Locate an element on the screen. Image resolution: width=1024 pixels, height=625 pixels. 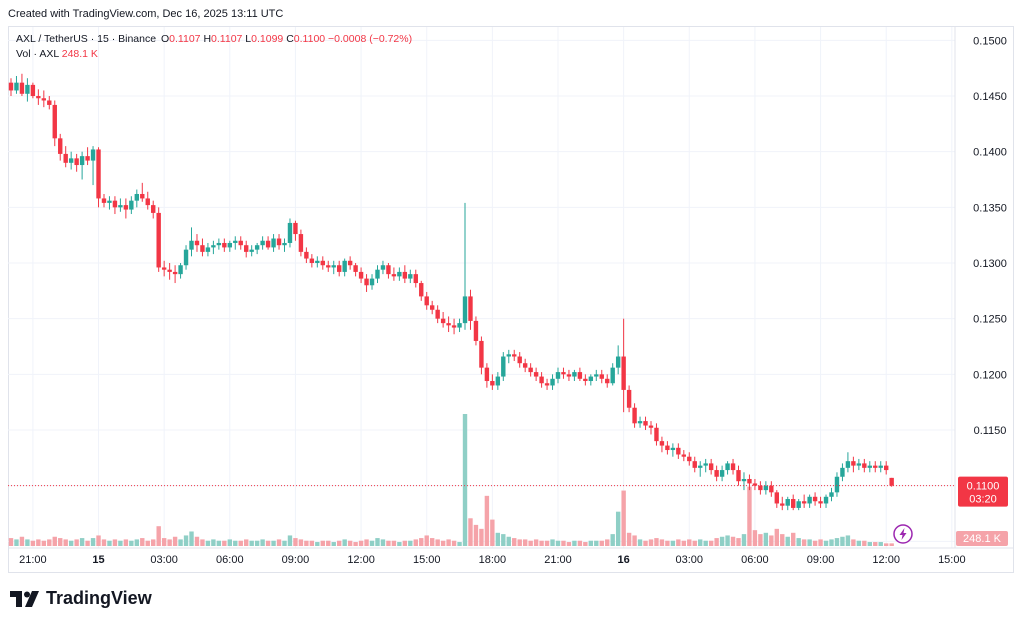
time-tick-label: 03:00 is located at coordinates (690, 560).